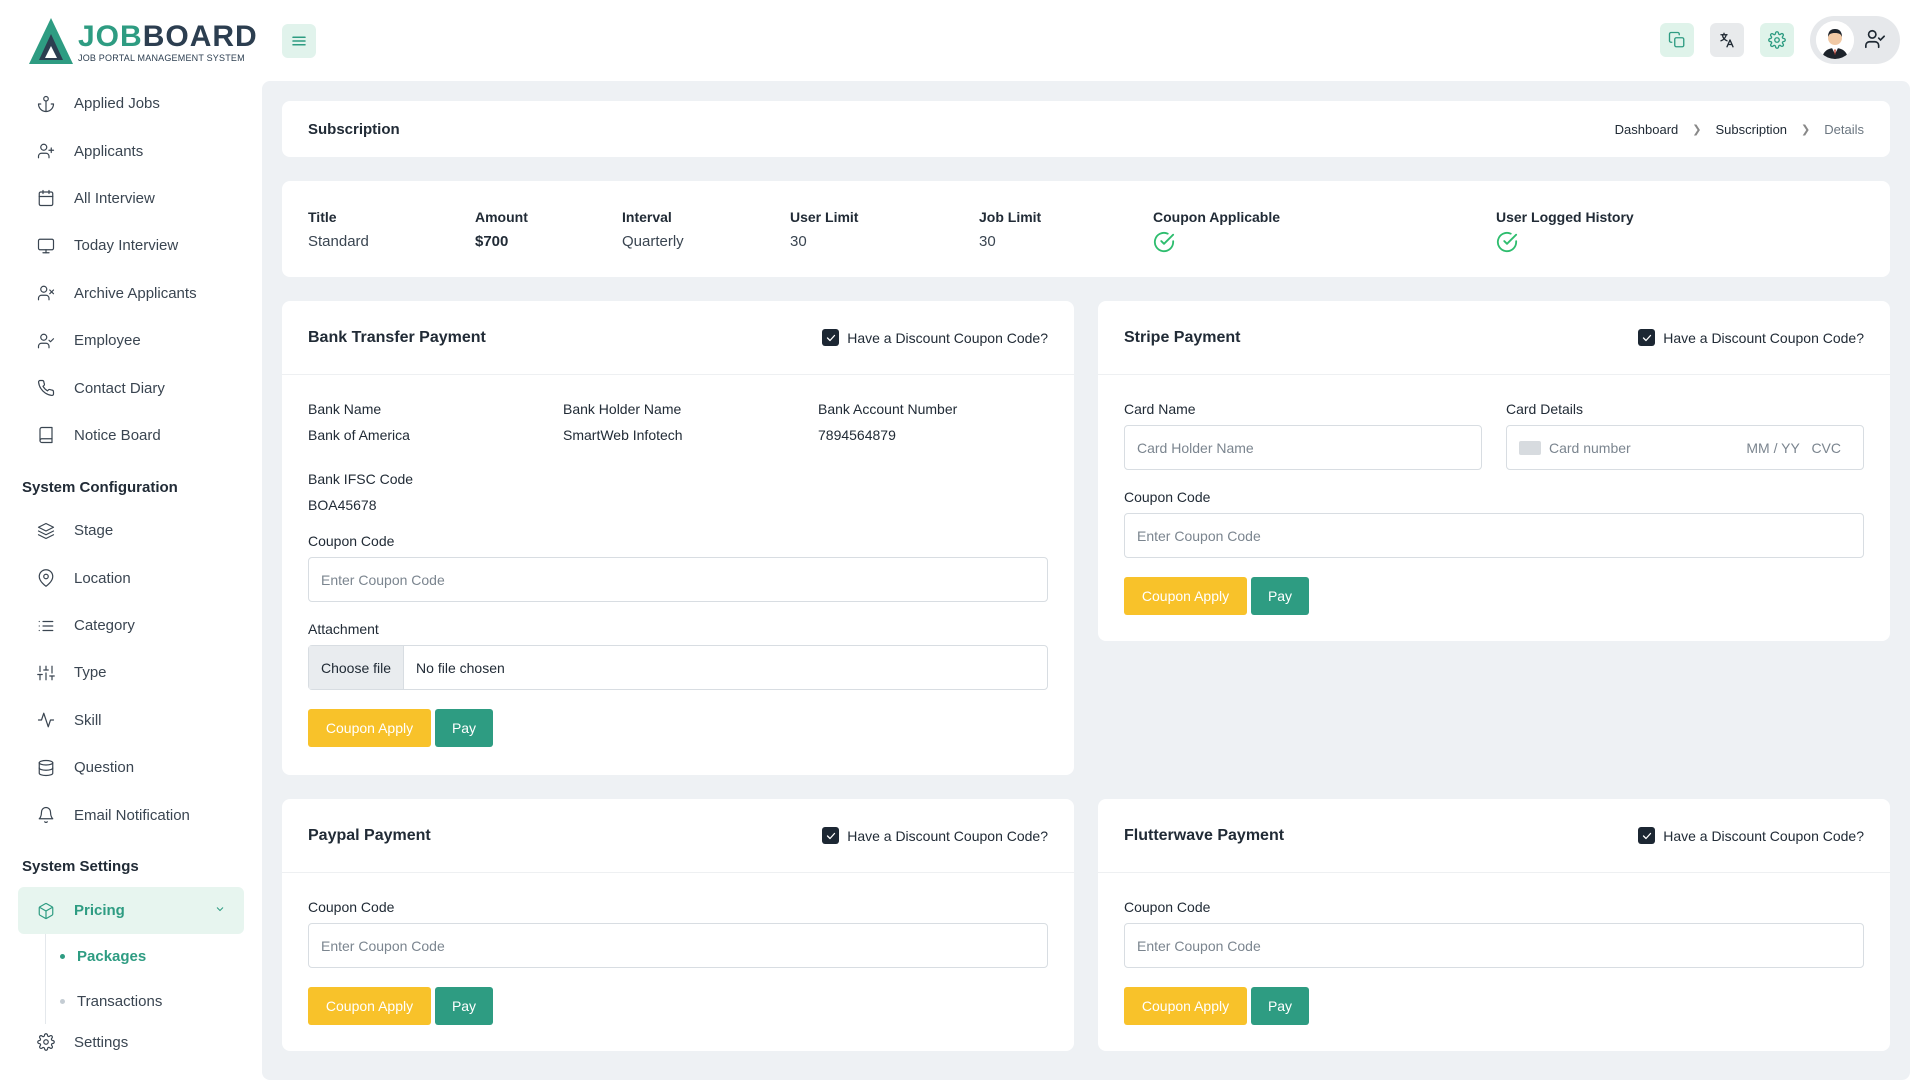  What do you see at coordinates (131, 150) in the screenshot?
I see `sidebar-item-applicants: Applicants` at bounding box center [131, 150].